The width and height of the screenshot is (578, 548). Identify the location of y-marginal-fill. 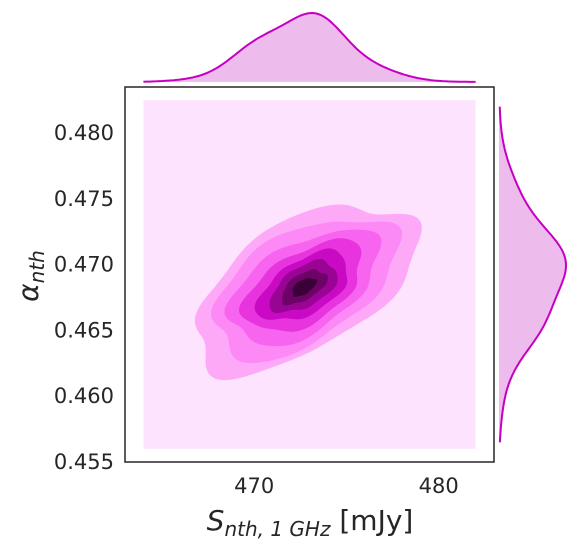
(532, 274).